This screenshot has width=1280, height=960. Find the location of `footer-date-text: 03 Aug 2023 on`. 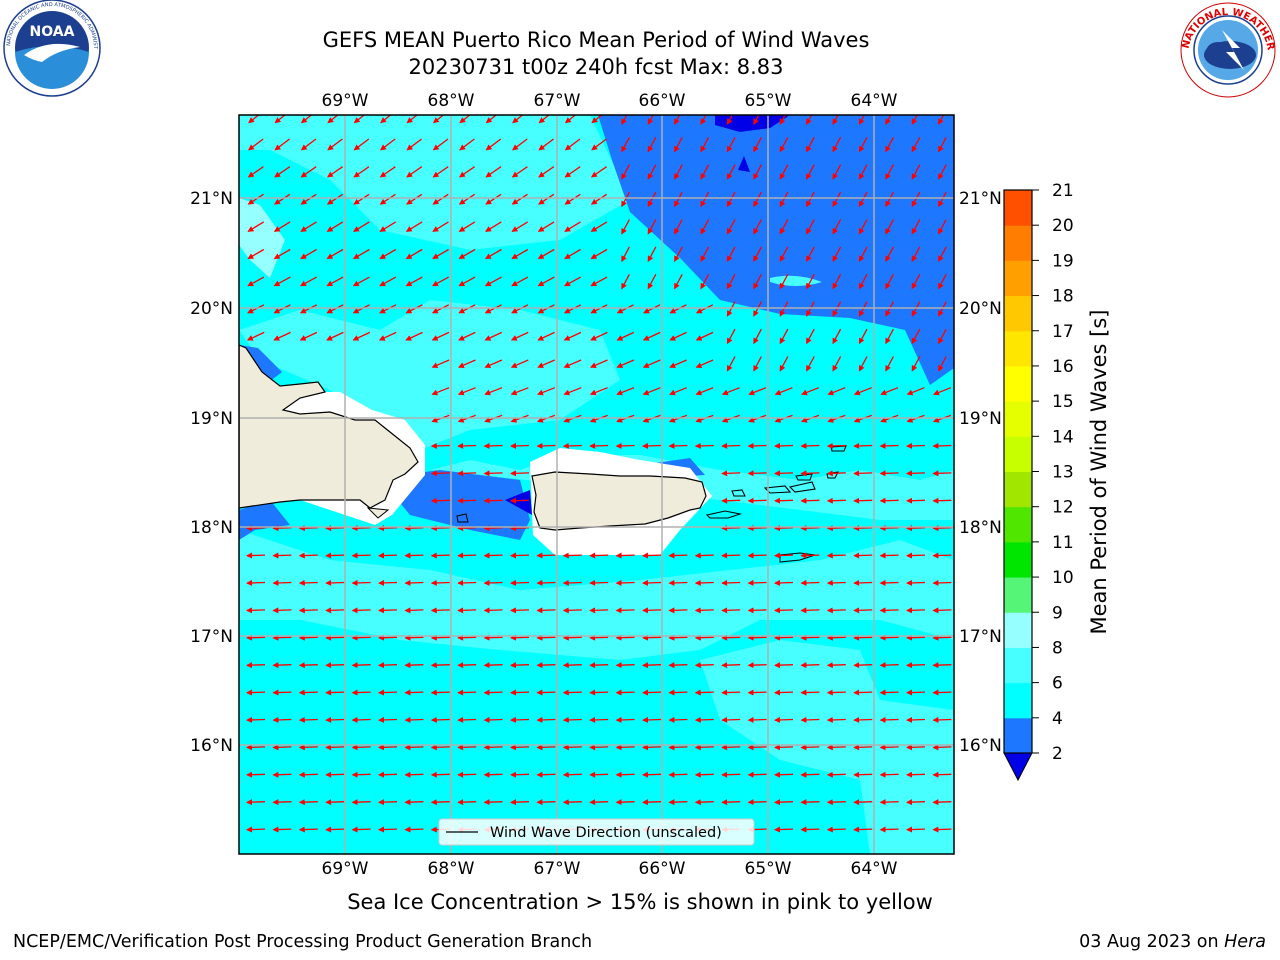

footer-date-text: 03 Aug 2023 on is located at coordinates (1152, 942).